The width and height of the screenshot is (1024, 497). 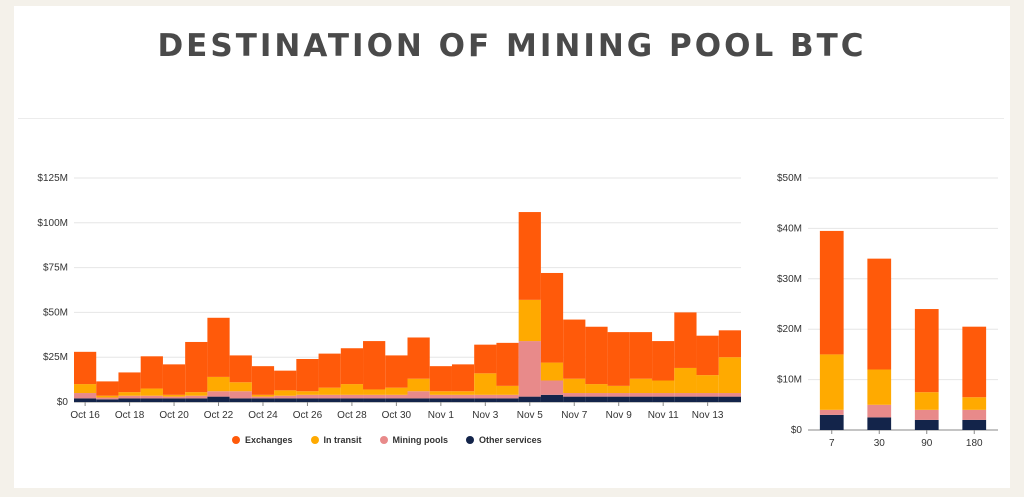 I want to click on main-chart-x-tick-label: Oct 20, so click(x=174, y=415).